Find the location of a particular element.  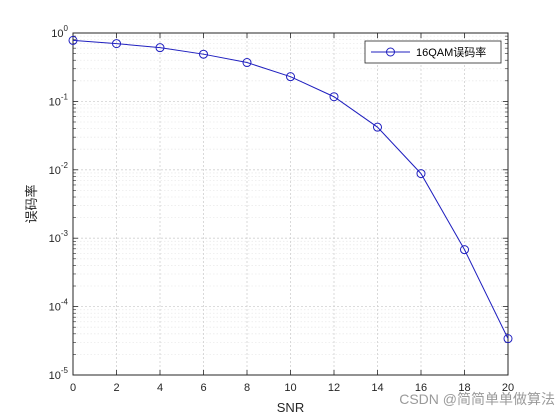

y-tick-label: 10⁰ is located at coordinates (59, 32).